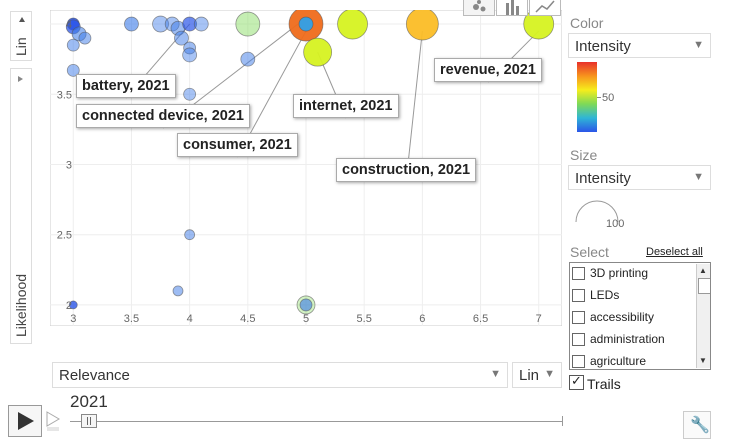 The width and height of the screenshot is (736, 446). What do you see at coordinates (615, 224) in the screenshot?
I see `size-legend-tick: 100` at bounding box center [615, 224].